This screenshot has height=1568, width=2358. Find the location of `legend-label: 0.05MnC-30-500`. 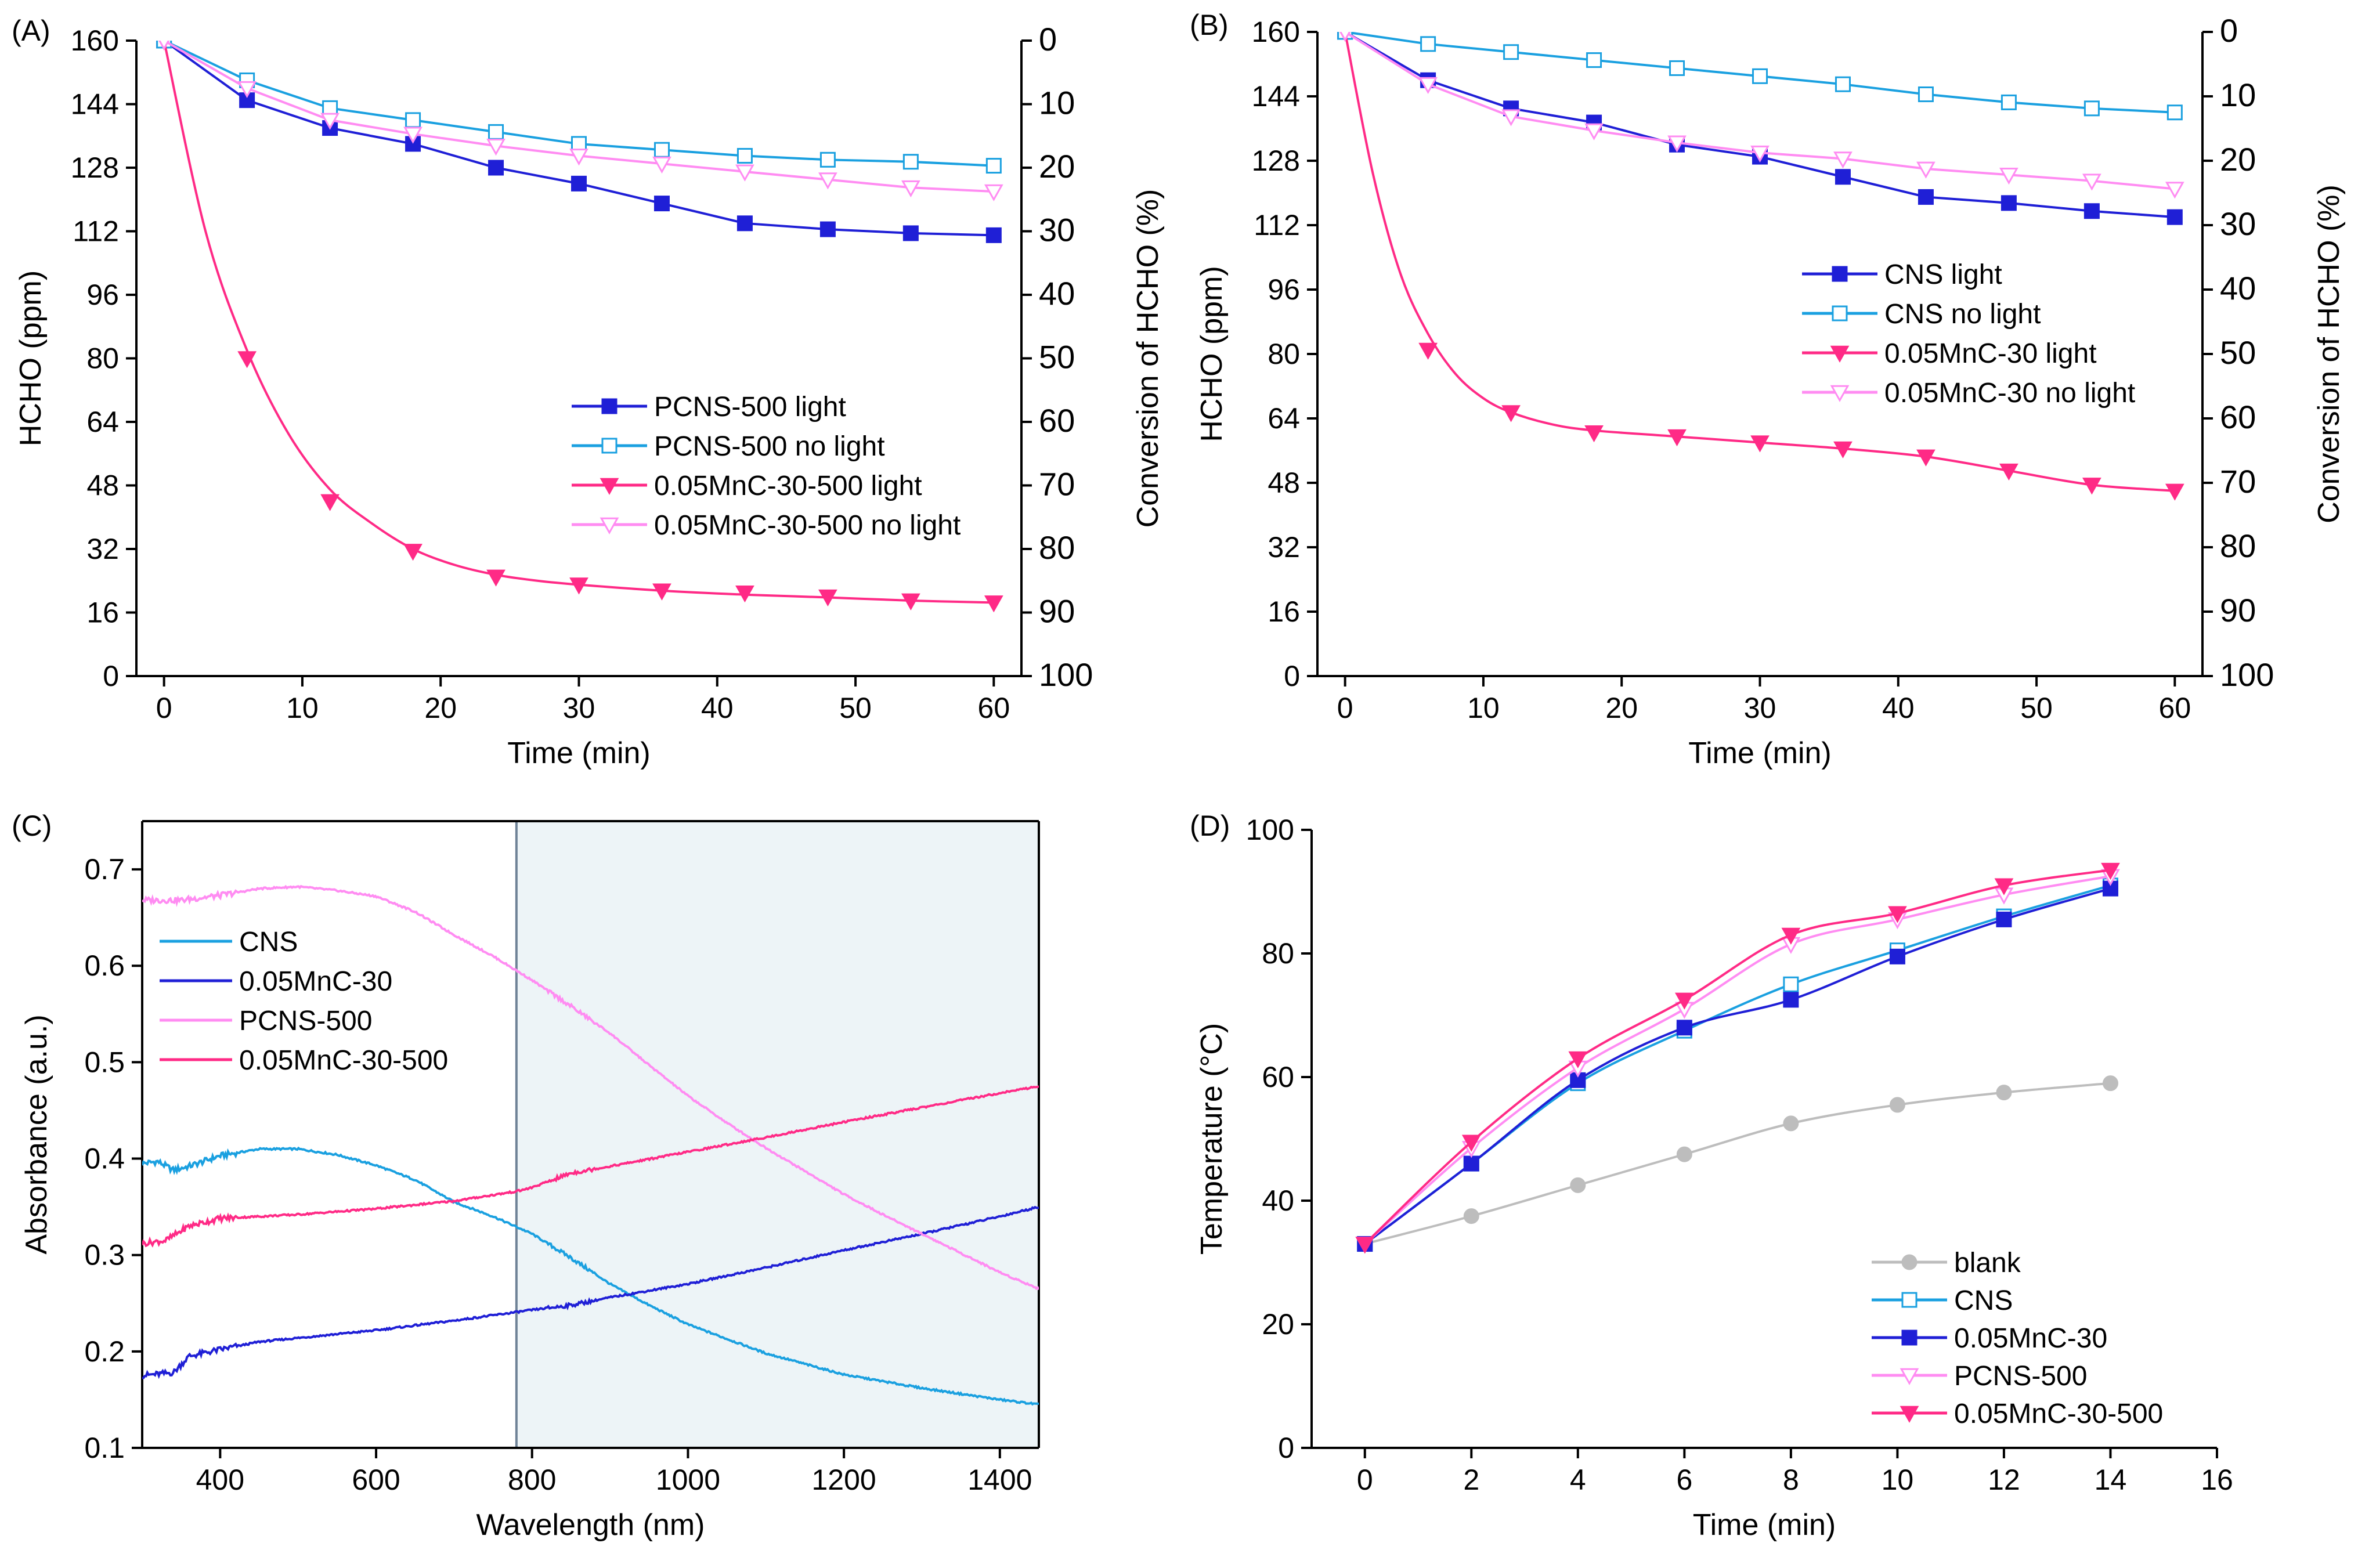

legend-label: 0.05MnC-30-500 is located at coordinates (2058, 1414).